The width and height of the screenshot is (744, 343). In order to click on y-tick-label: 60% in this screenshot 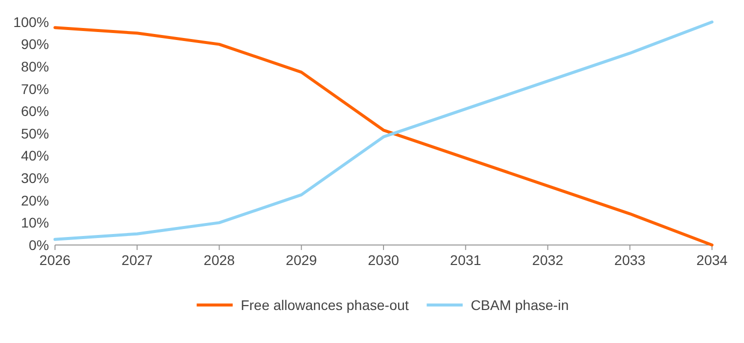, I will do `click(34, 111)`.